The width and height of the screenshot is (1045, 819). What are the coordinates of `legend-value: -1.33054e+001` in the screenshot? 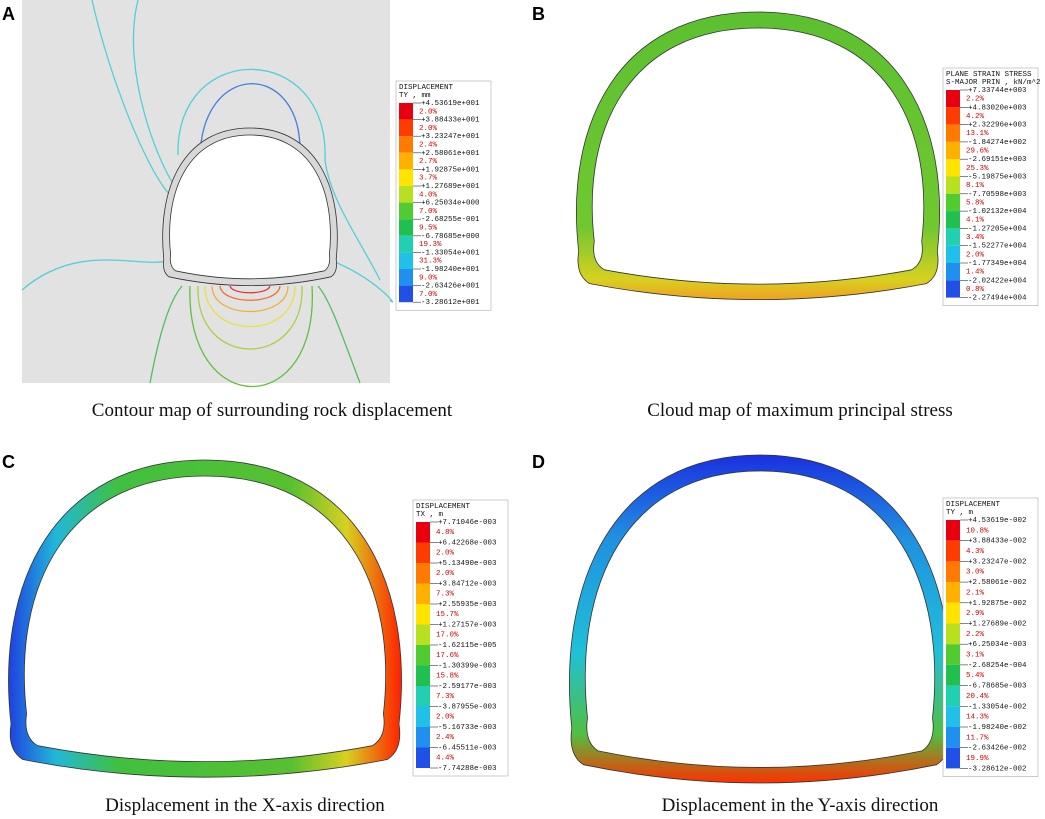 It's located at (450, 253).